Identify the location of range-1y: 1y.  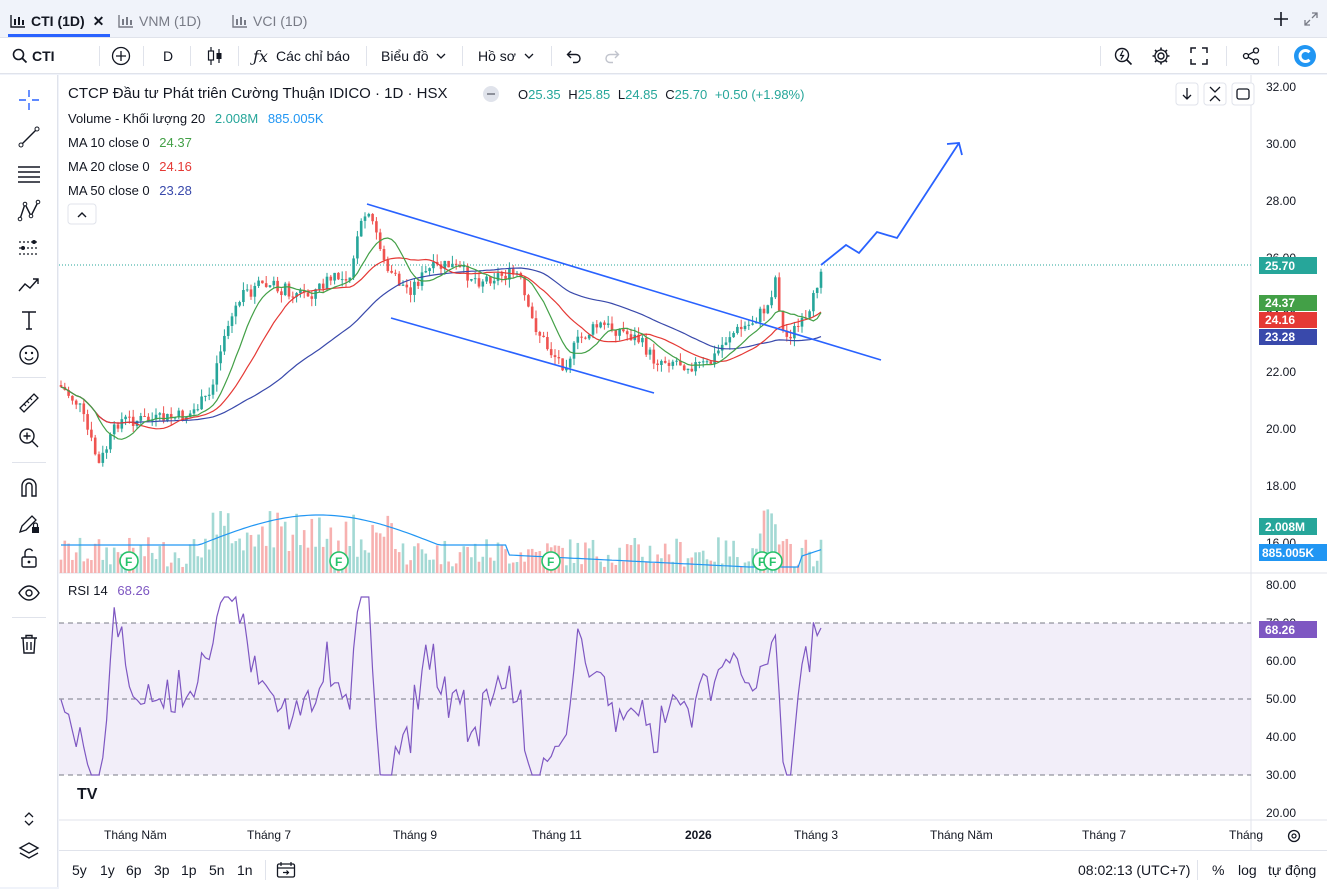
(107, 870).